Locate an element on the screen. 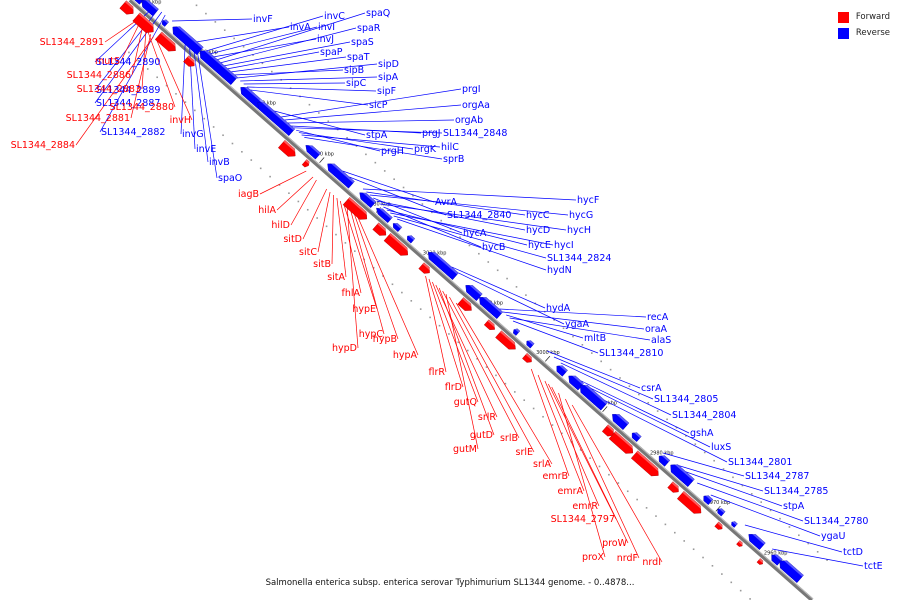 The height and width of the screenshot is (600, 900). gene-label-hilc: hilC is located at coordinates (450, 147).